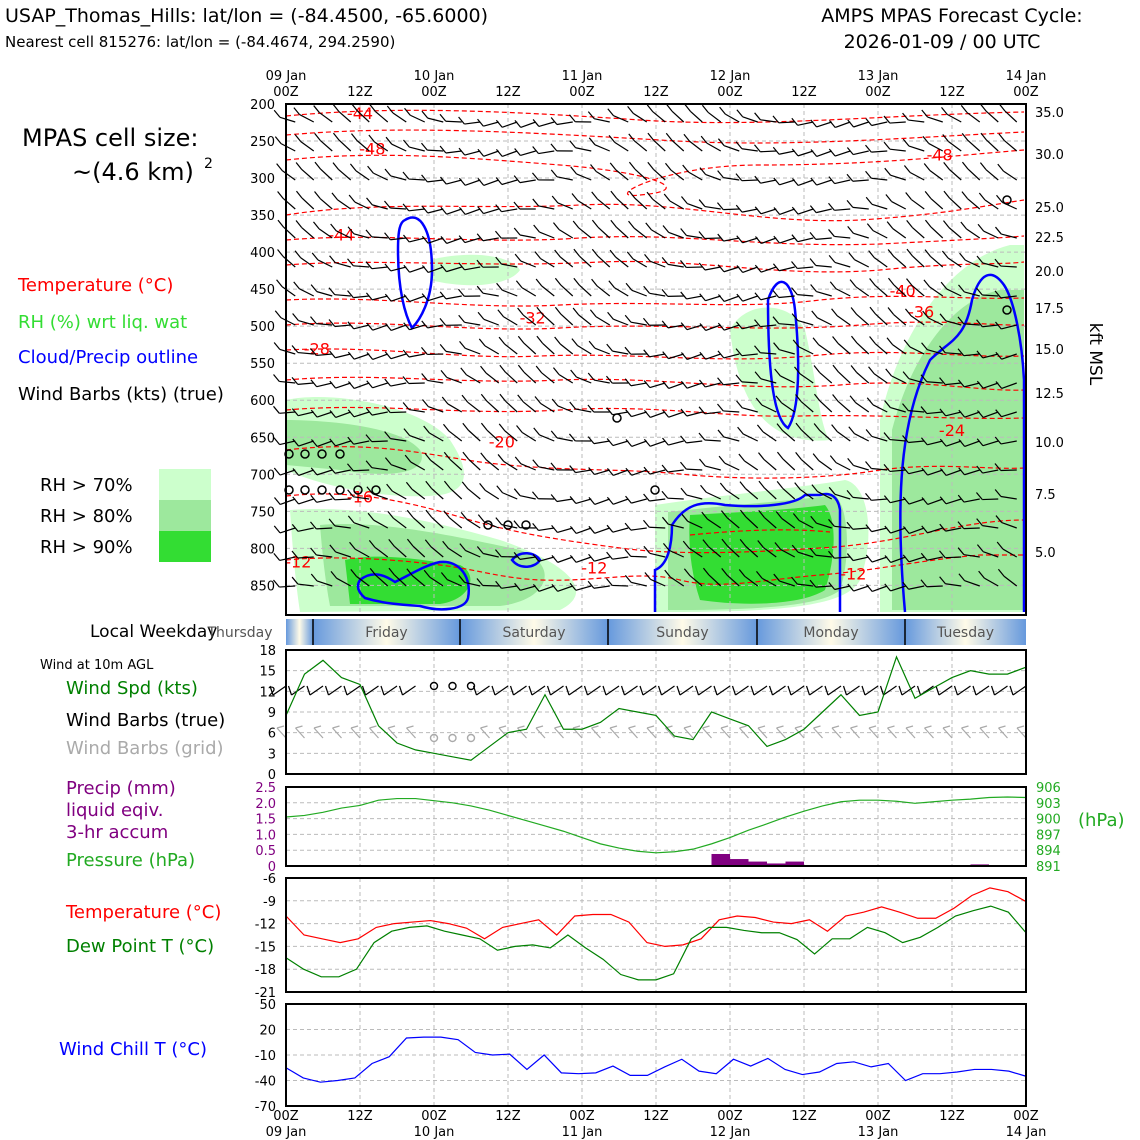 The image size is (1140, 1140). I want to click on cloud-outline, so click(526, 560).